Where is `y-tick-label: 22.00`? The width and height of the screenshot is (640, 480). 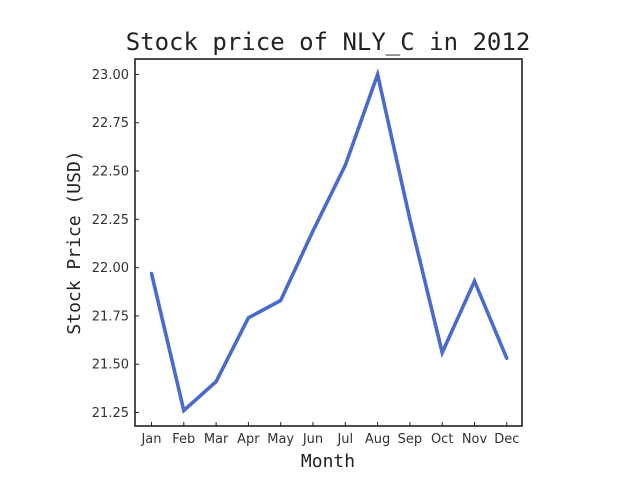 y-tick-label: 22.00 is located at coordinates (110, 268).